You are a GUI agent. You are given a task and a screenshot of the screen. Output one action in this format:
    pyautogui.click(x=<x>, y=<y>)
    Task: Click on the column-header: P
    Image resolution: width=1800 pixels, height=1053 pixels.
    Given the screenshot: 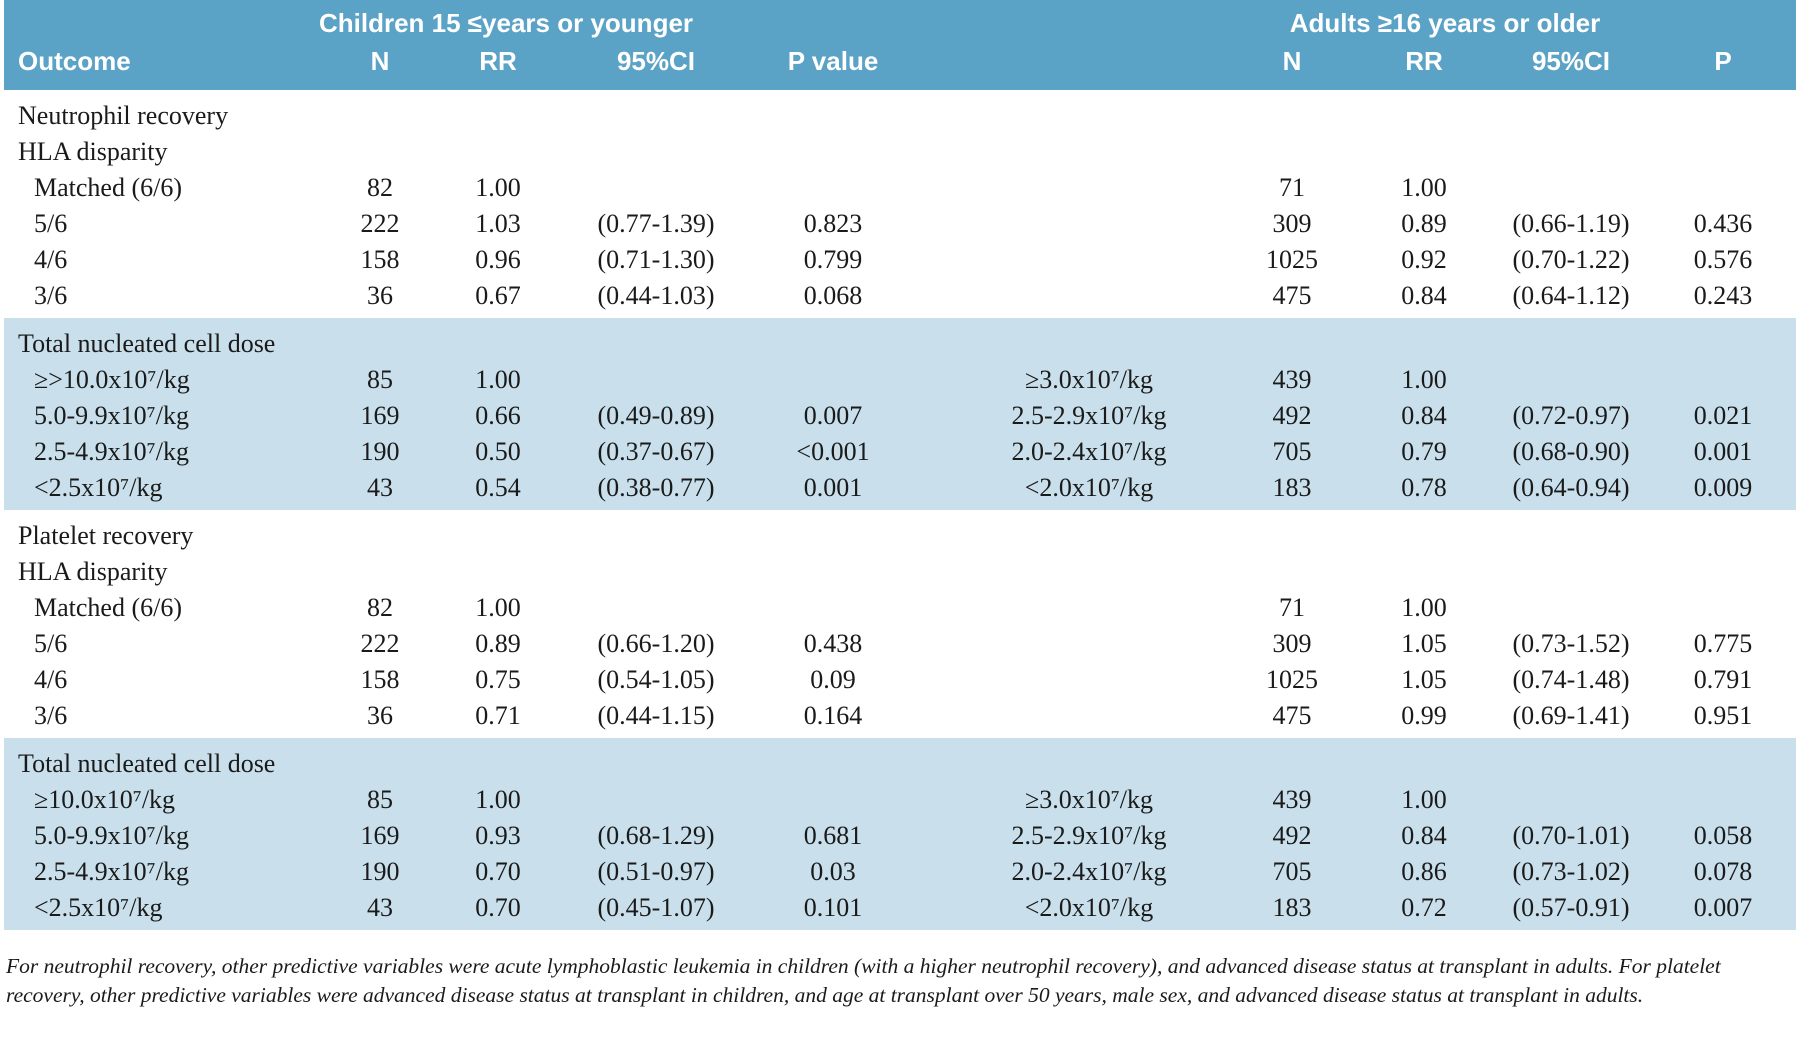 What is the action you would take?
    pyautogui.click(x=1723, y=61)
    